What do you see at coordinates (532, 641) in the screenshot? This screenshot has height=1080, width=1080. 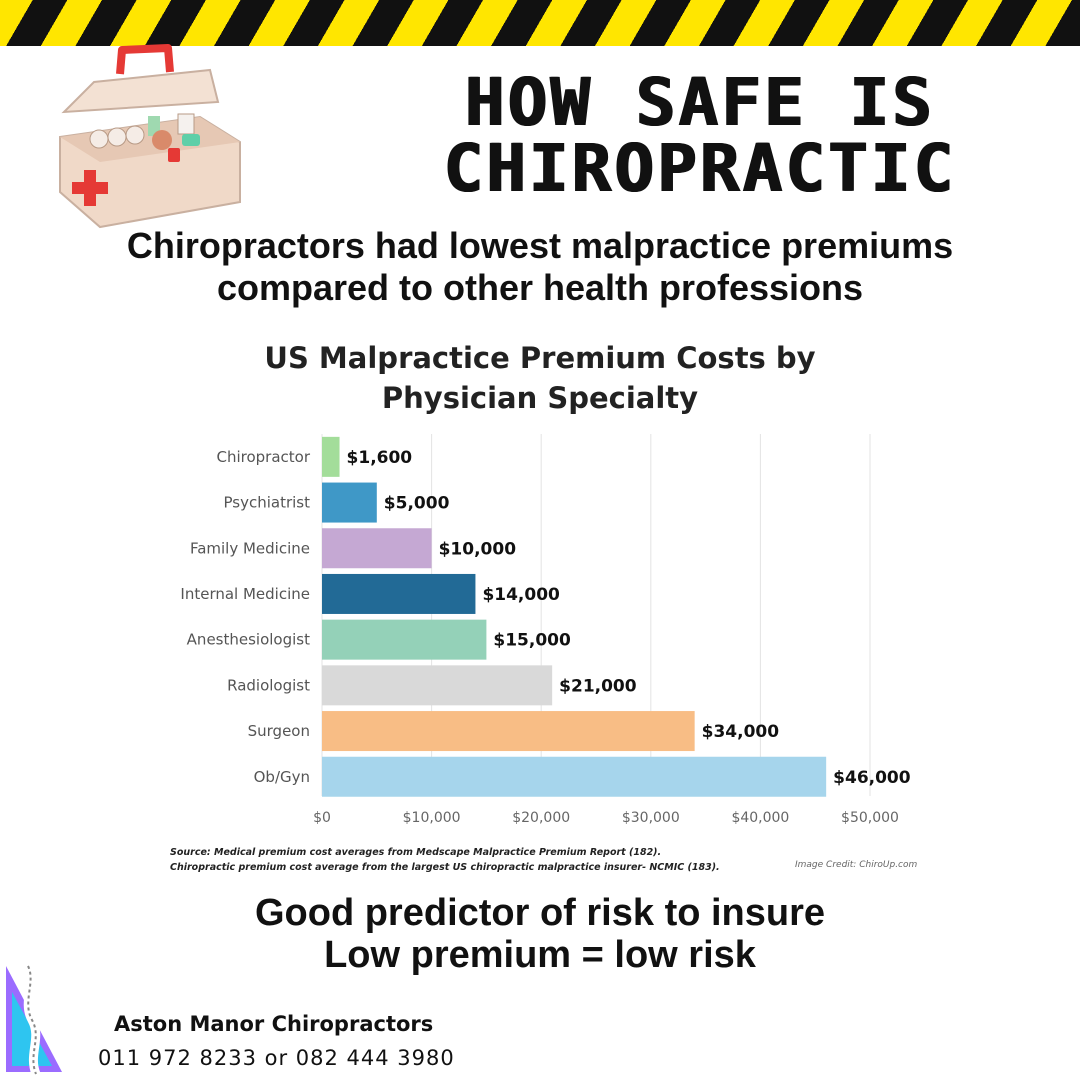 I see `data-label: $15,000` at bounding box center [532, 641].